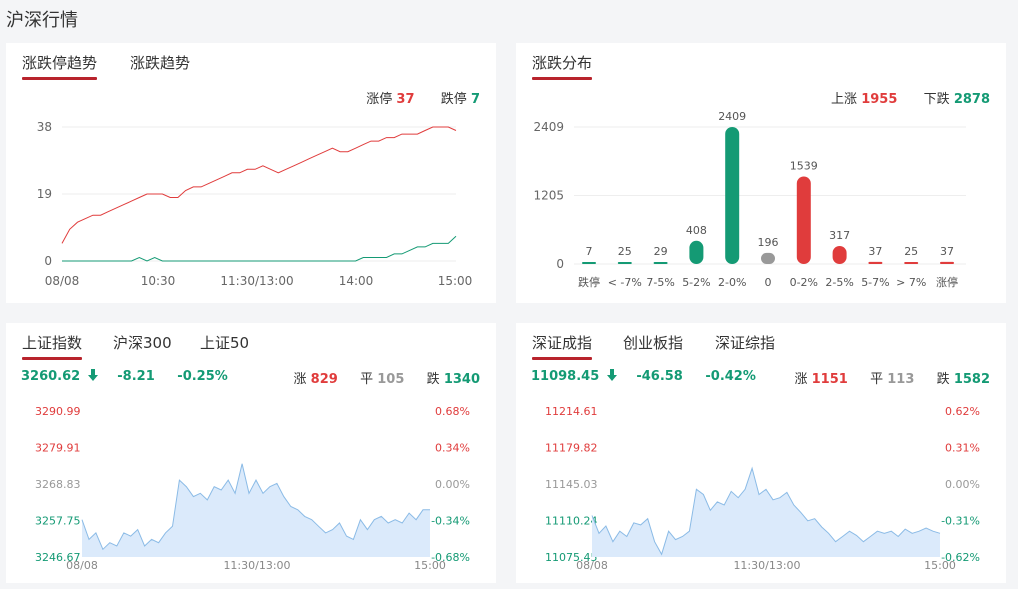 This screenshot has width=1018, height=589. Describe the element at coordinates (324, 379) in the screenshot. I see `sh-up-value: 829` at that location.